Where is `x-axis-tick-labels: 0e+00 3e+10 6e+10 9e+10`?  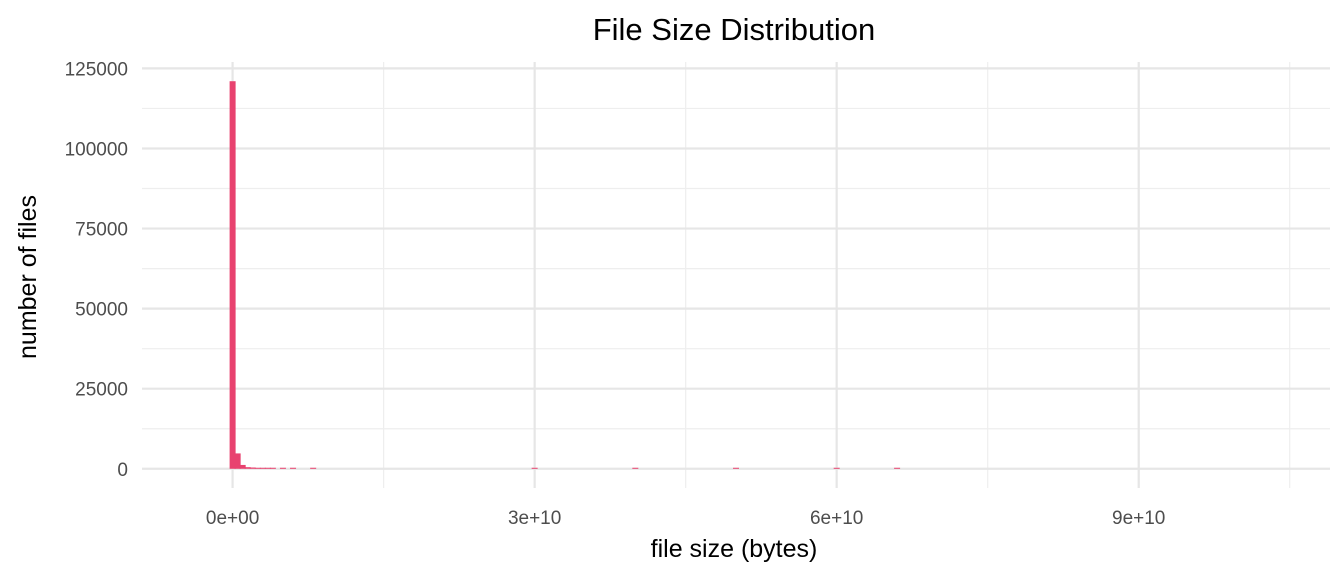 x-axis-tick-labels: 0e+00 3e+10 6e+10 9e+10 is located at coordinates (685, 518).